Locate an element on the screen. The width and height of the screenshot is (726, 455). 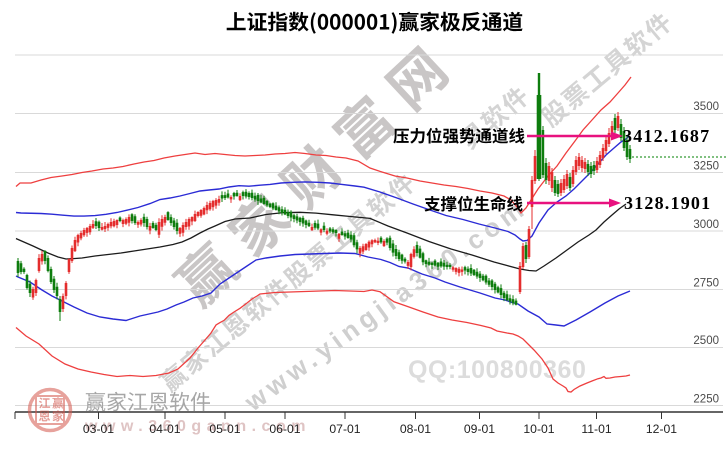
svg-text: 07-01 is located at coordinates (344, 429).